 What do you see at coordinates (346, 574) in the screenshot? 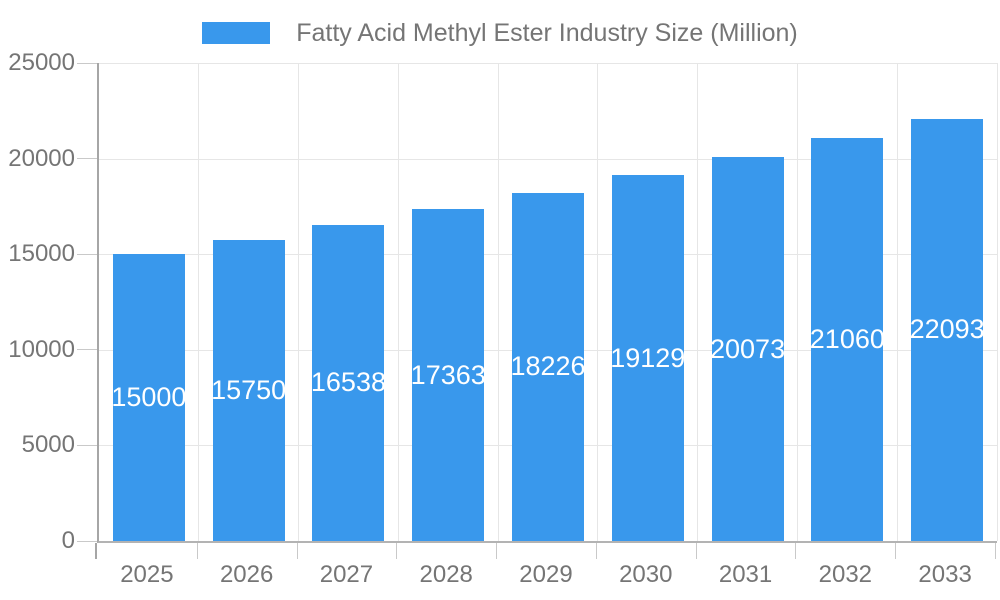
I see `x-axis-label-2027: 2027` at bounding box center [346, 574].